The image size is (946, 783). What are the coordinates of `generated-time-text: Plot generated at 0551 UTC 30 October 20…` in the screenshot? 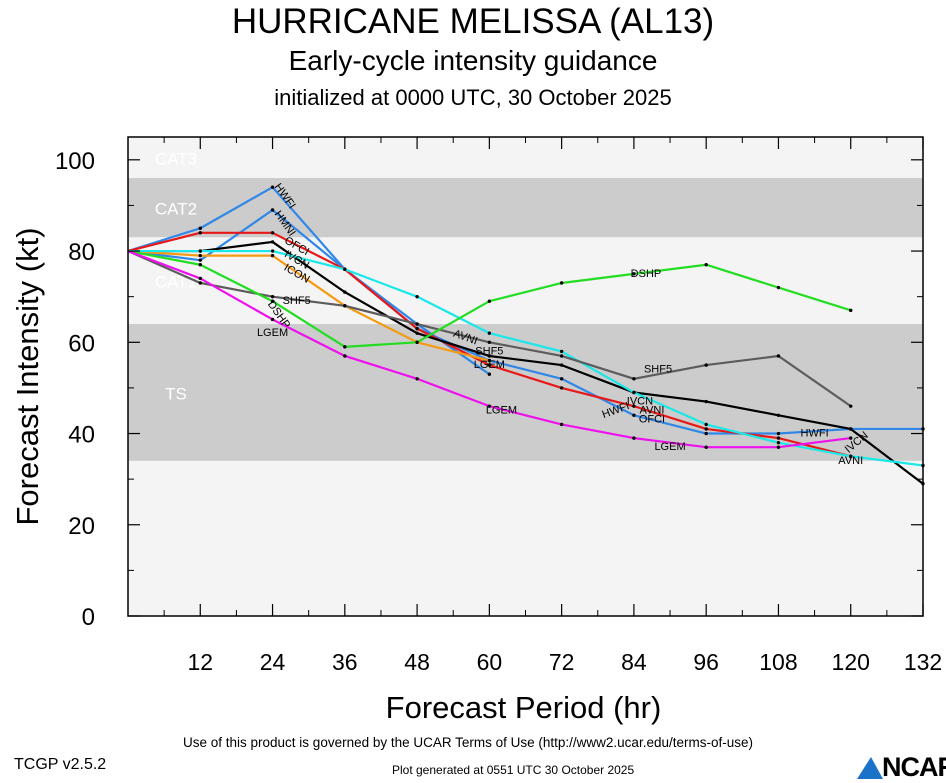 It's located at (513, 770).